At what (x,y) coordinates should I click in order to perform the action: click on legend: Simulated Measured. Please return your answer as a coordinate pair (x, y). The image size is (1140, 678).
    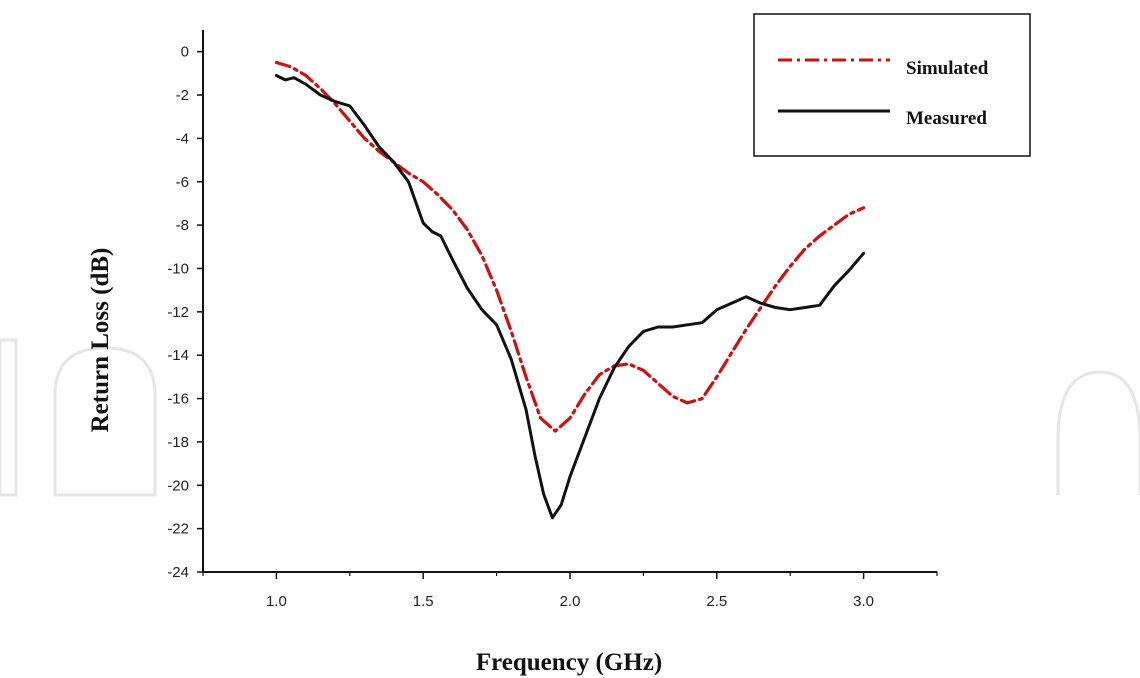
    Looking at the image, I should click on (892, 85).